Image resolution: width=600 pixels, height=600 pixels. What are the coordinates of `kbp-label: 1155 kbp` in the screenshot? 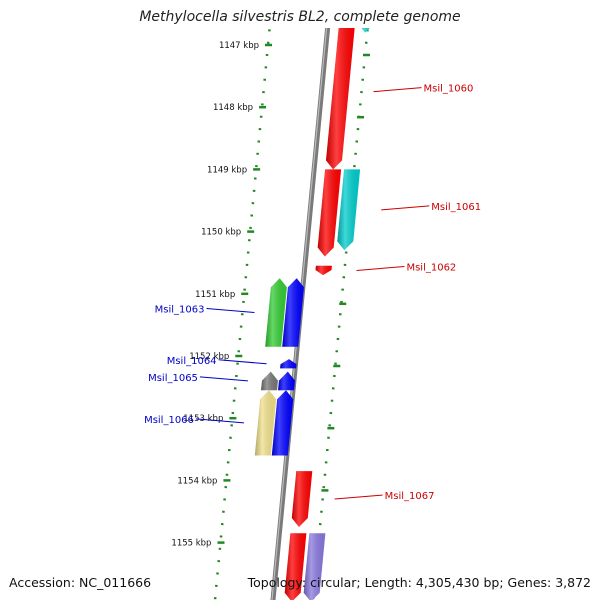 It's located at (191, 544).